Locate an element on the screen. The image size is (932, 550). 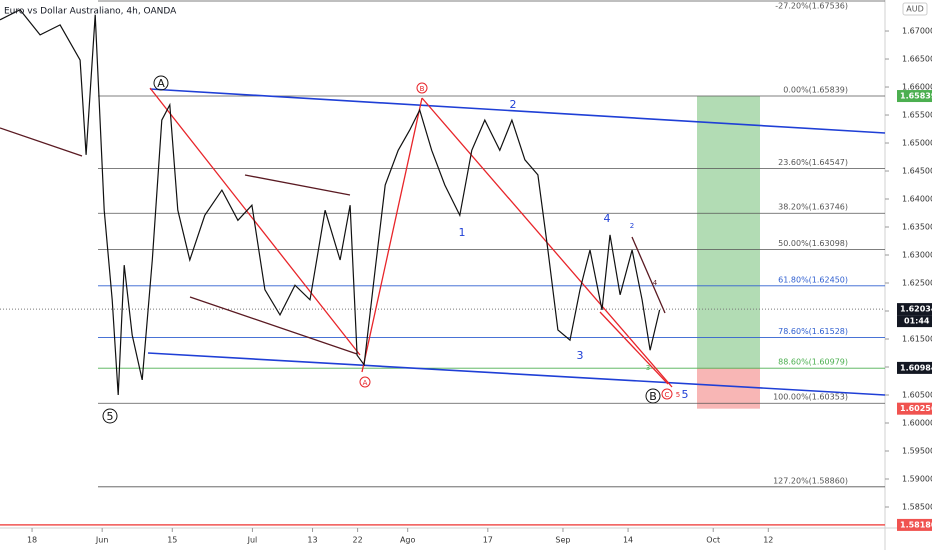
x-tick-label: 17 is located at coordinates (488, 540).